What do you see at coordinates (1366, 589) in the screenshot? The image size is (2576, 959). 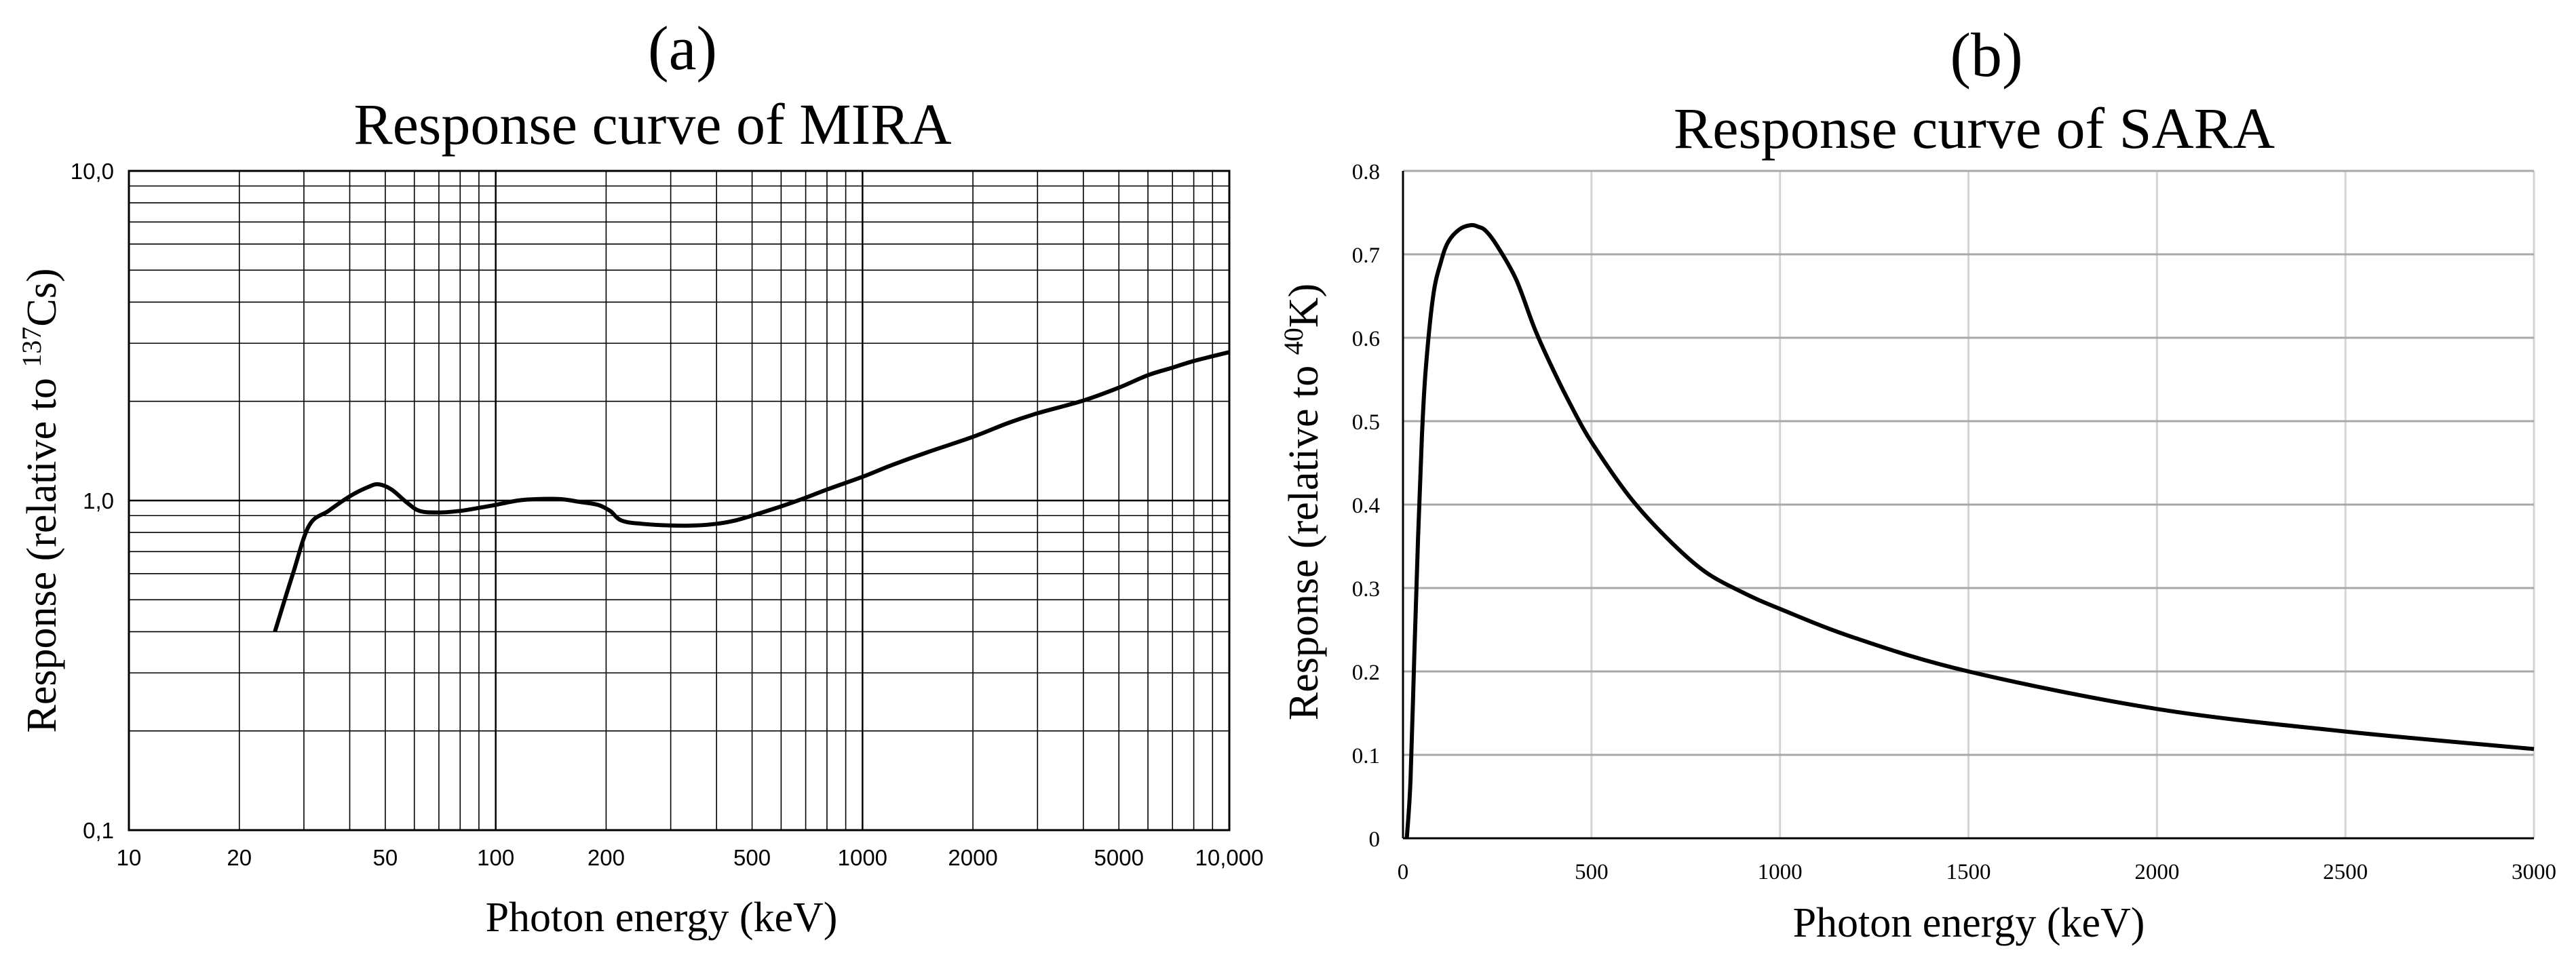 I see `panel-b-y-tick-label: 0.3` at bounding box center [1366, 589].